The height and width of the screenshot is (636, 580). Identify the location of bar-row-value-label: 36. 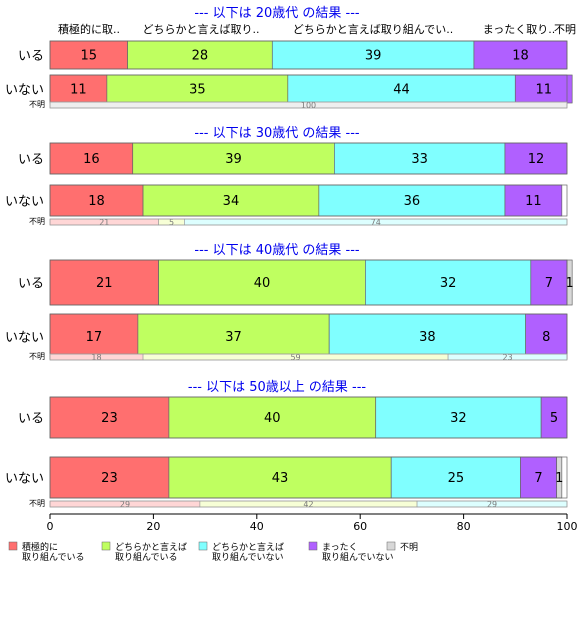
(412, 201).